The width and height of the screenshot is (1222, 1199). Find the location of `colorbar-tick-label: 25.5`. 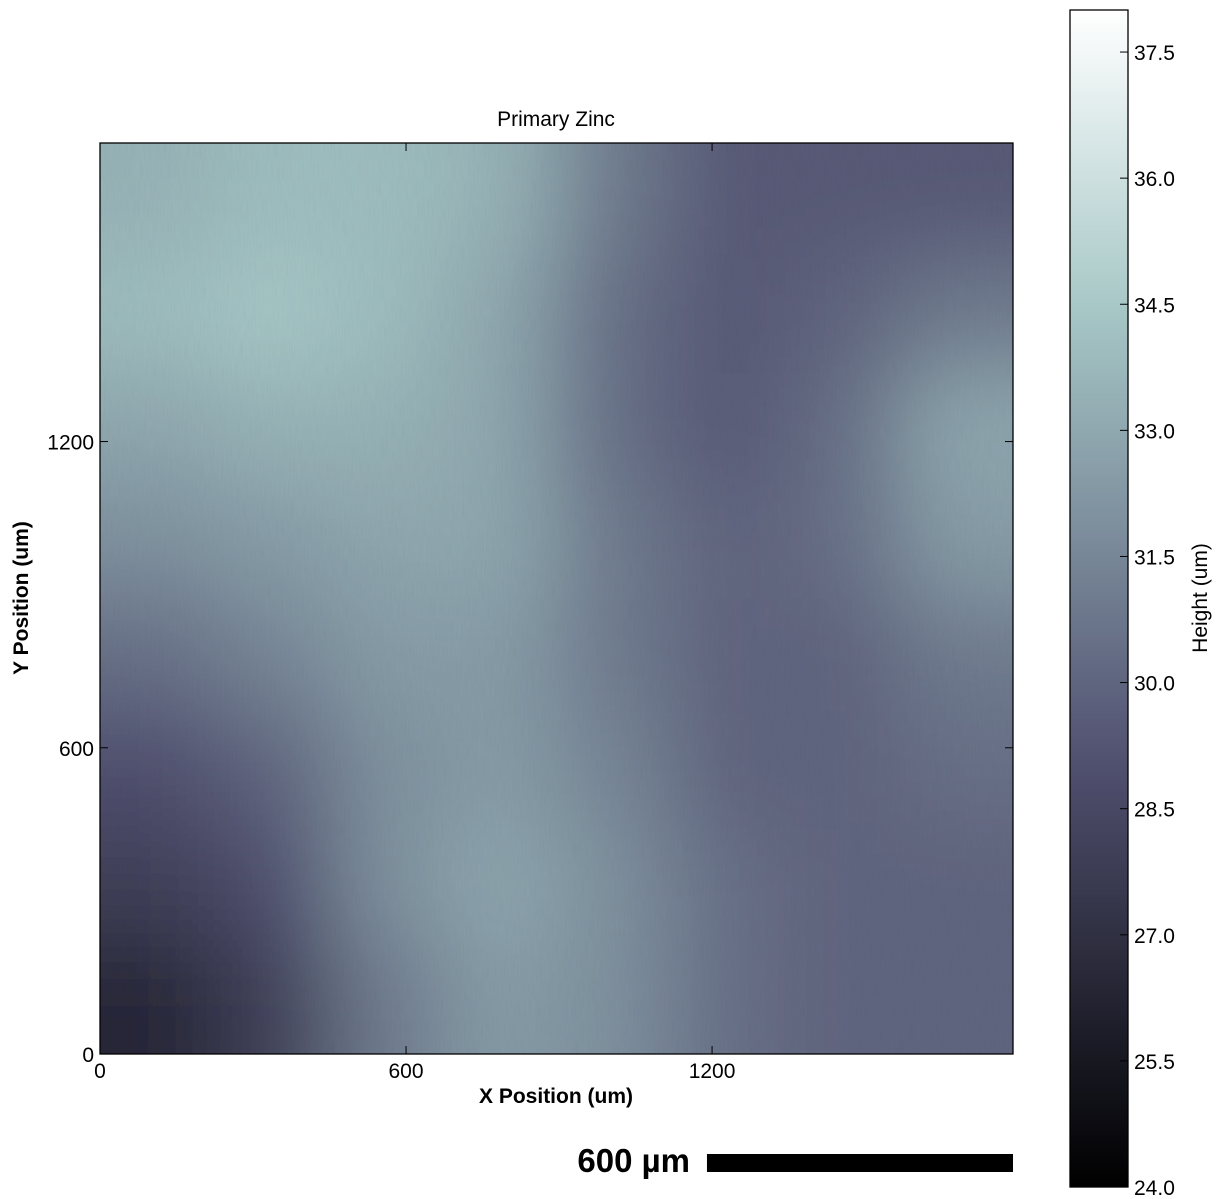

colorbar-tick-label: 25.5 is located at coordinates (1154, 1062).